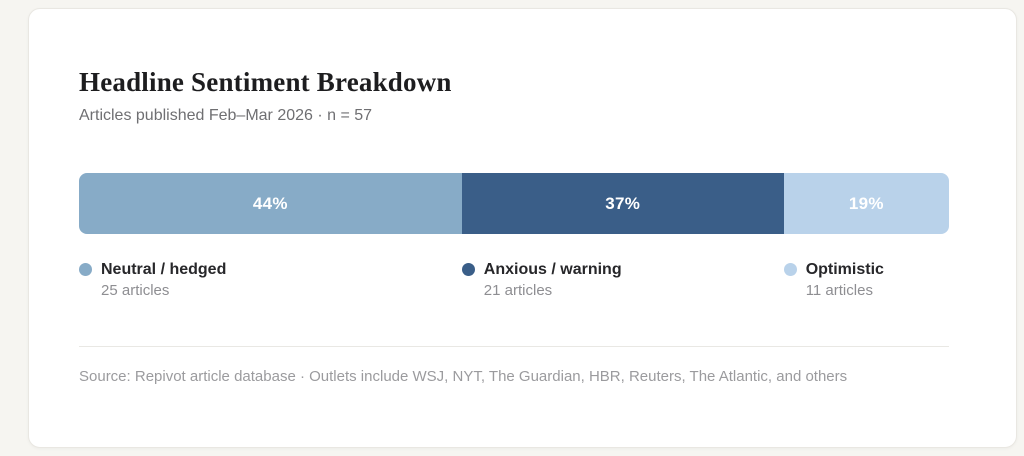  I want to click on bar-segment-neutral-hedged: 44%, so click(270, 203).